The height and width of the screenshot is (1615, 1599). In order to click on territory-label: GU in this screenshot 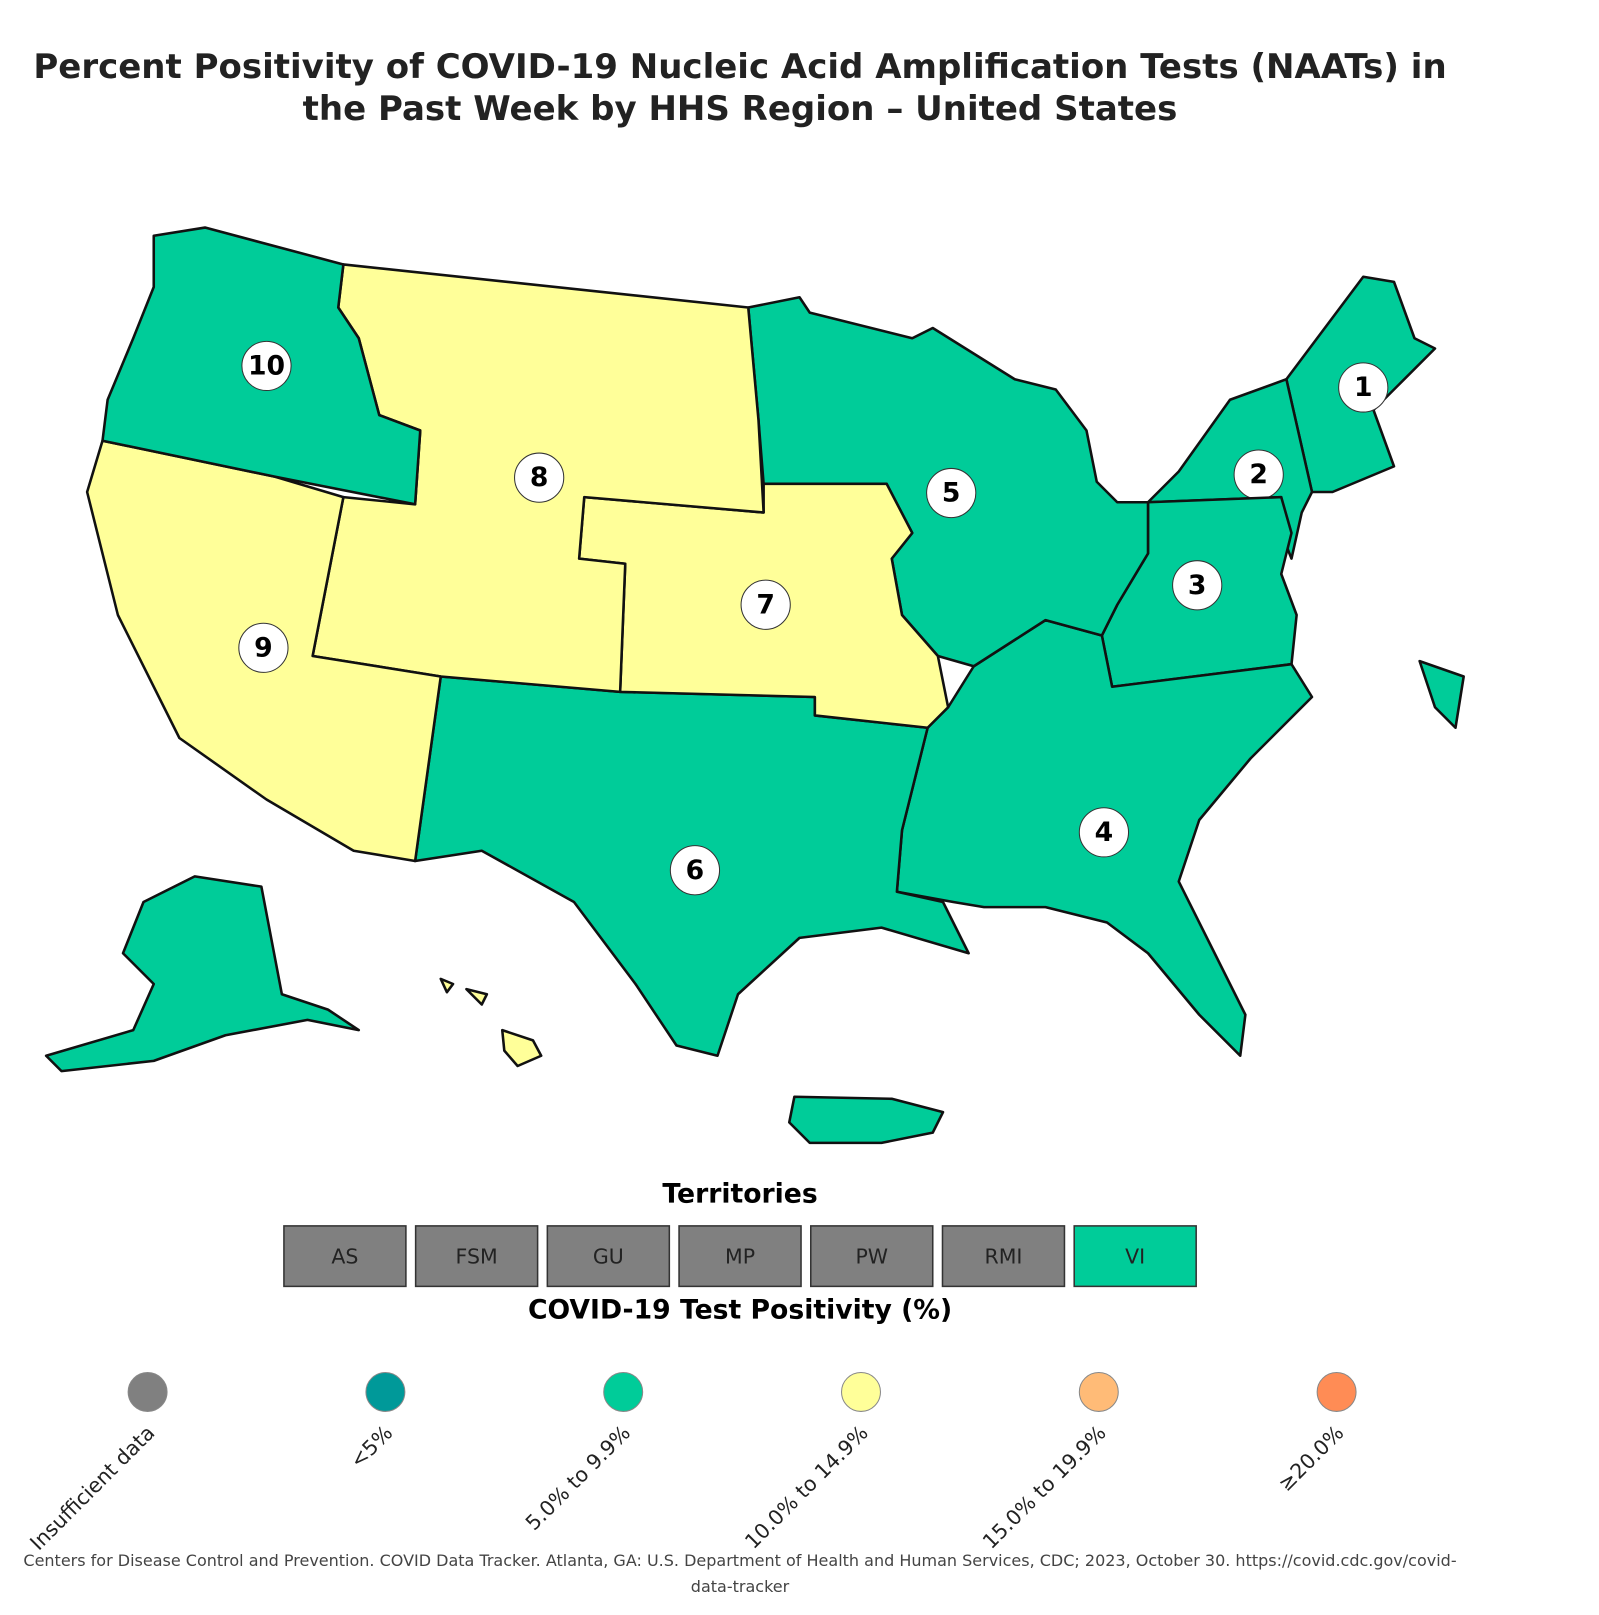, I will do `click(608, 1257)`.